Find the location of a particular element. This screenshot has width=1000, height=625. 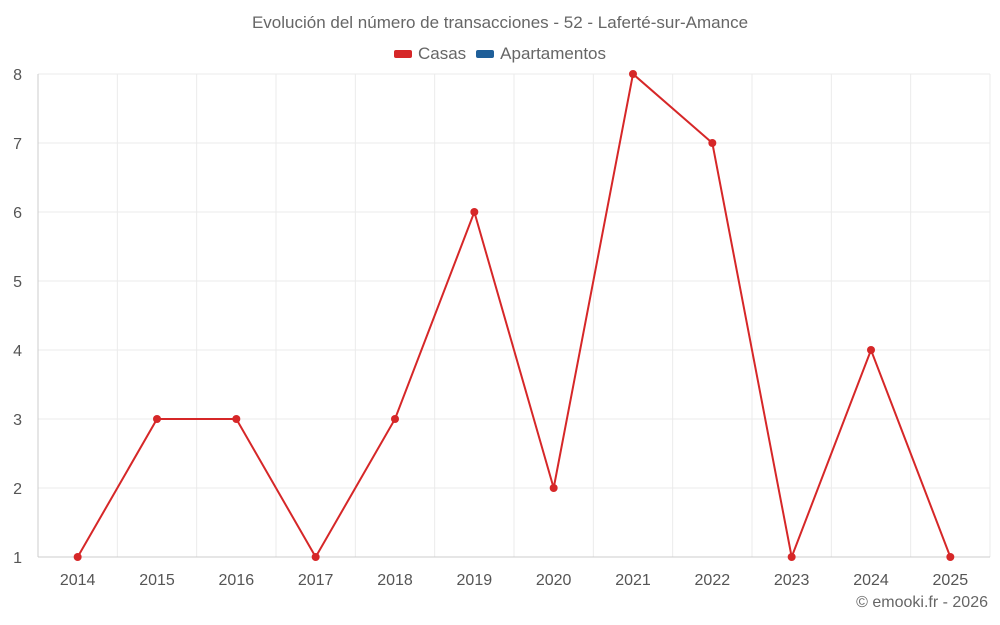

y-tick-label-4: 4 is located at coordinates (17, 351).